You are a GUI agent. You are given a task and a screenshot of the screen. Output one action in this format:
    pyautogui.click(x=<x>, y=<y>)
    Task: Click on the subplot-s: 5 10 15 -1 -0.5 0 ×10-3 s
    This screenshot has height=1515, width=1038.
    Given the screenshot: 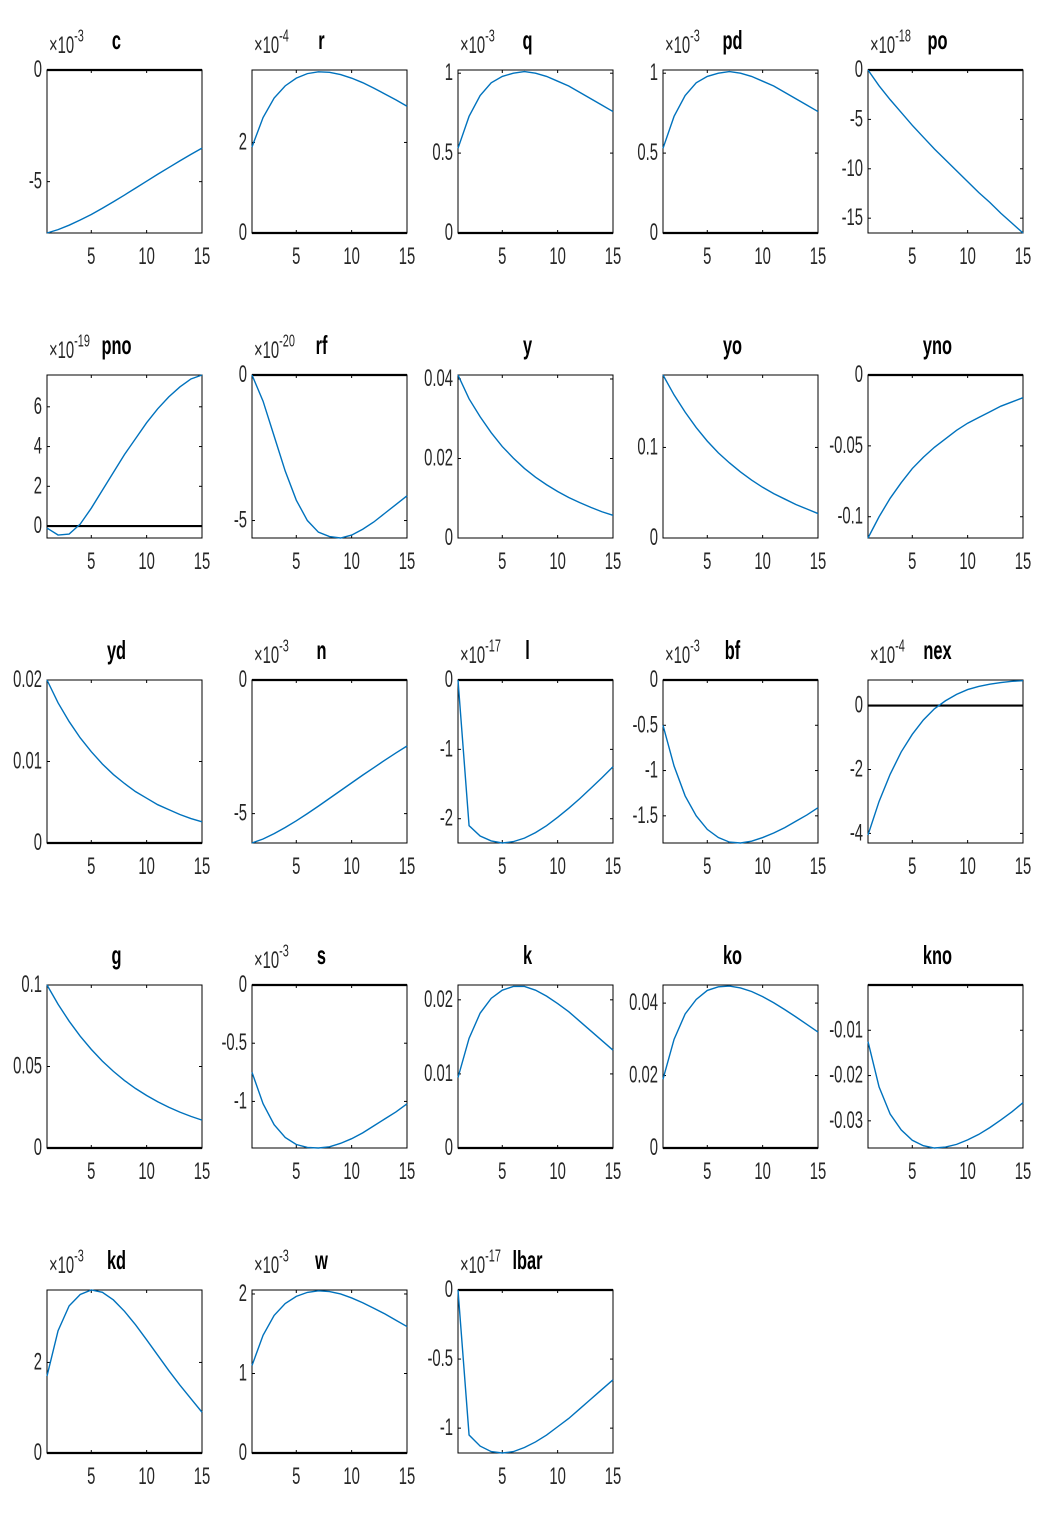 What is the action you would take?
    pyautogui.click(x=318, y=1062)
    